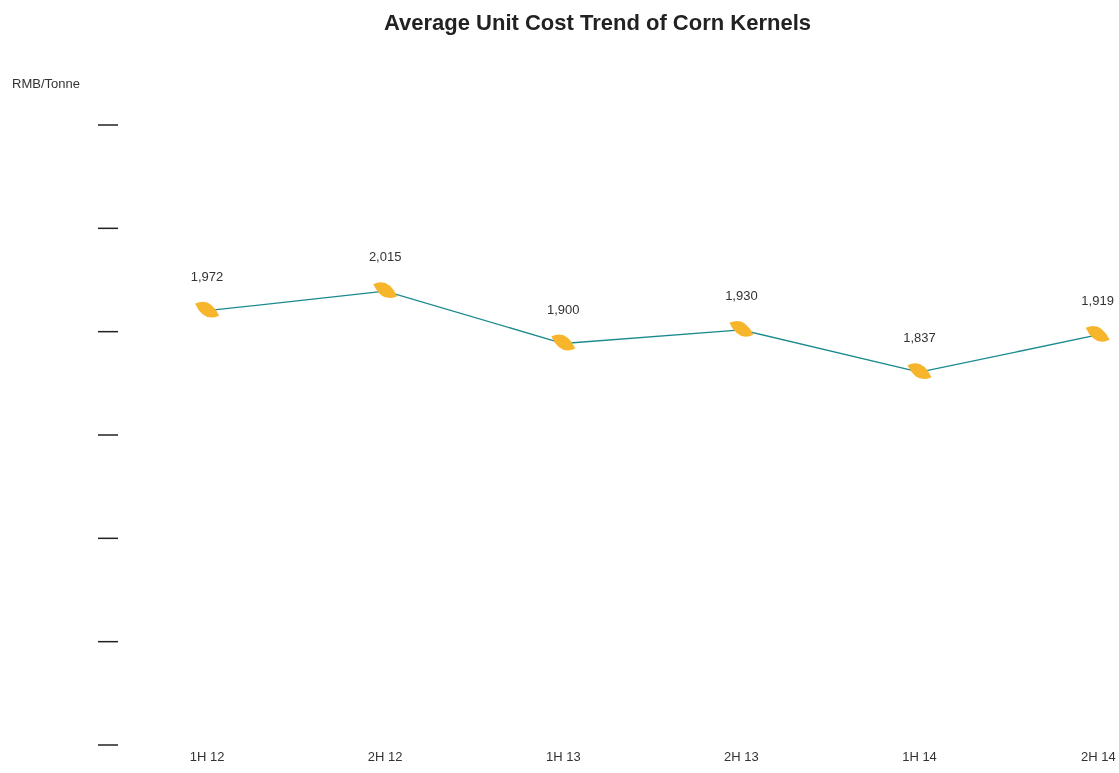  Describe the element at coordinates (563, 756) in the screenshot. I see `x-tick-label: 1H 13` at that location.